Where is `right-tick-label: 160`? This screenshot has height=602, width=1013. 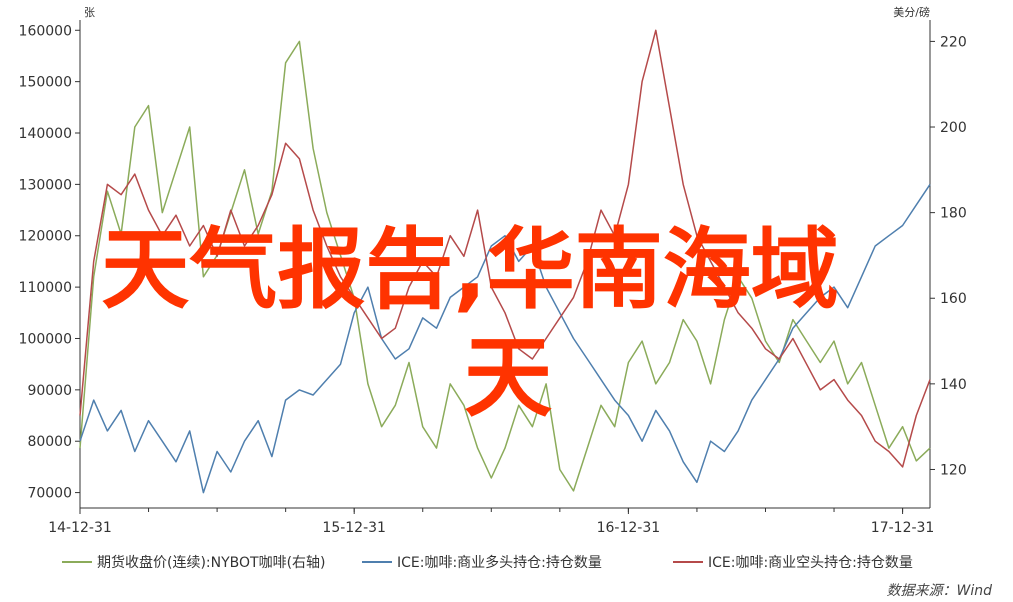
right-tick-label: 160 is located at coordinates (953, 299).